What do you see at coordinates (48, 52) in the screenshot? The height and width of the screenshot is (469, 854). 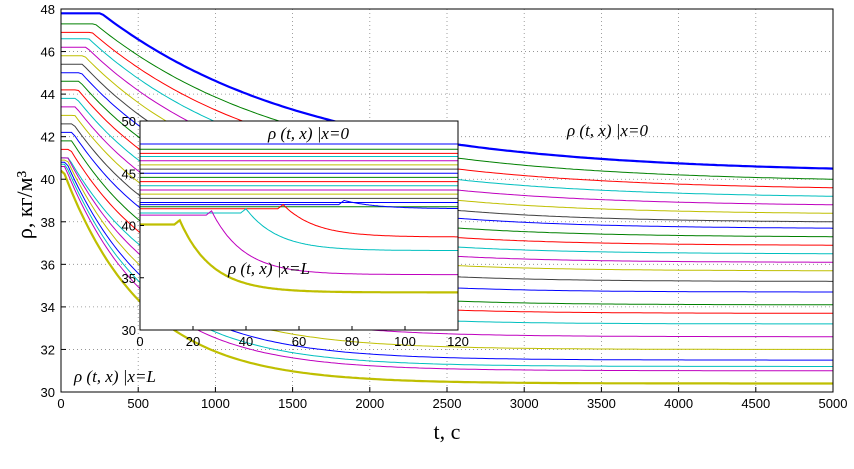 I see `main-y-tick-label: 46` at bounding box center [48, 52].